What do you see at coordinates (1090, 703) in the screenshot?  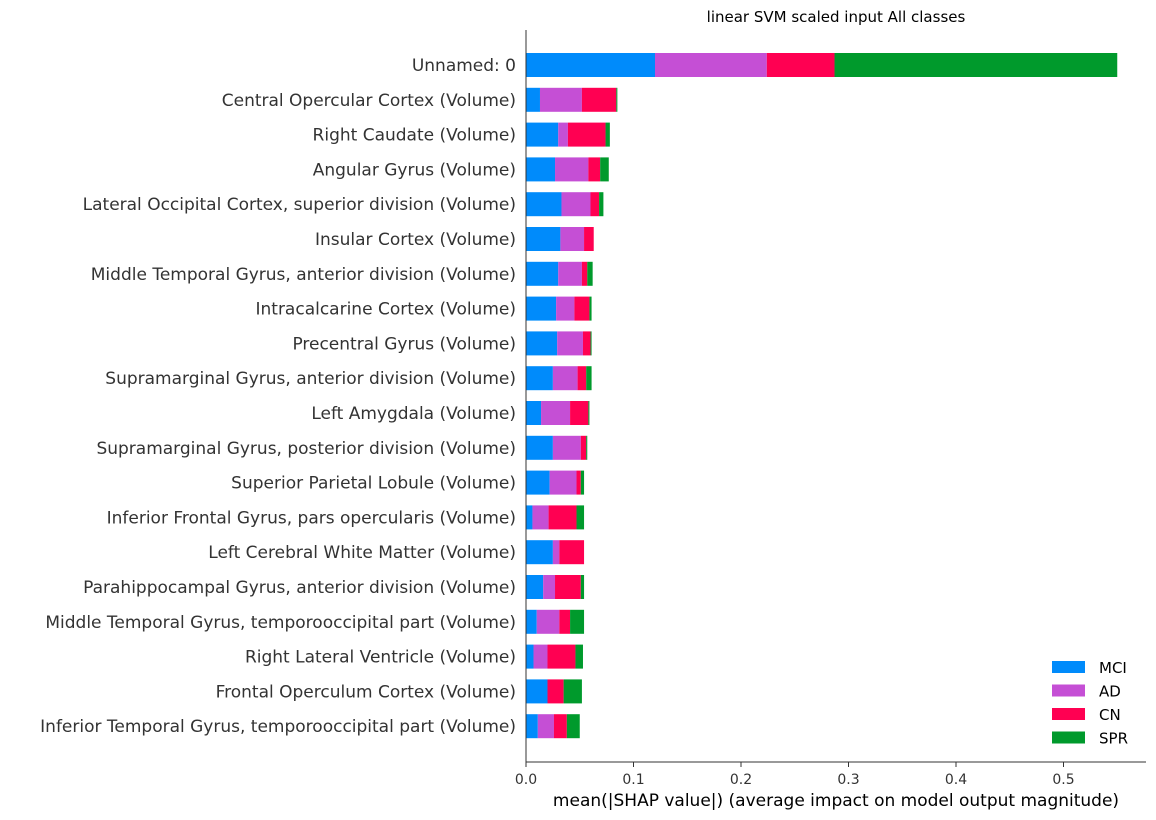 I see `legend: MCI AD CN SPR` at bounding box center [1090, 703].